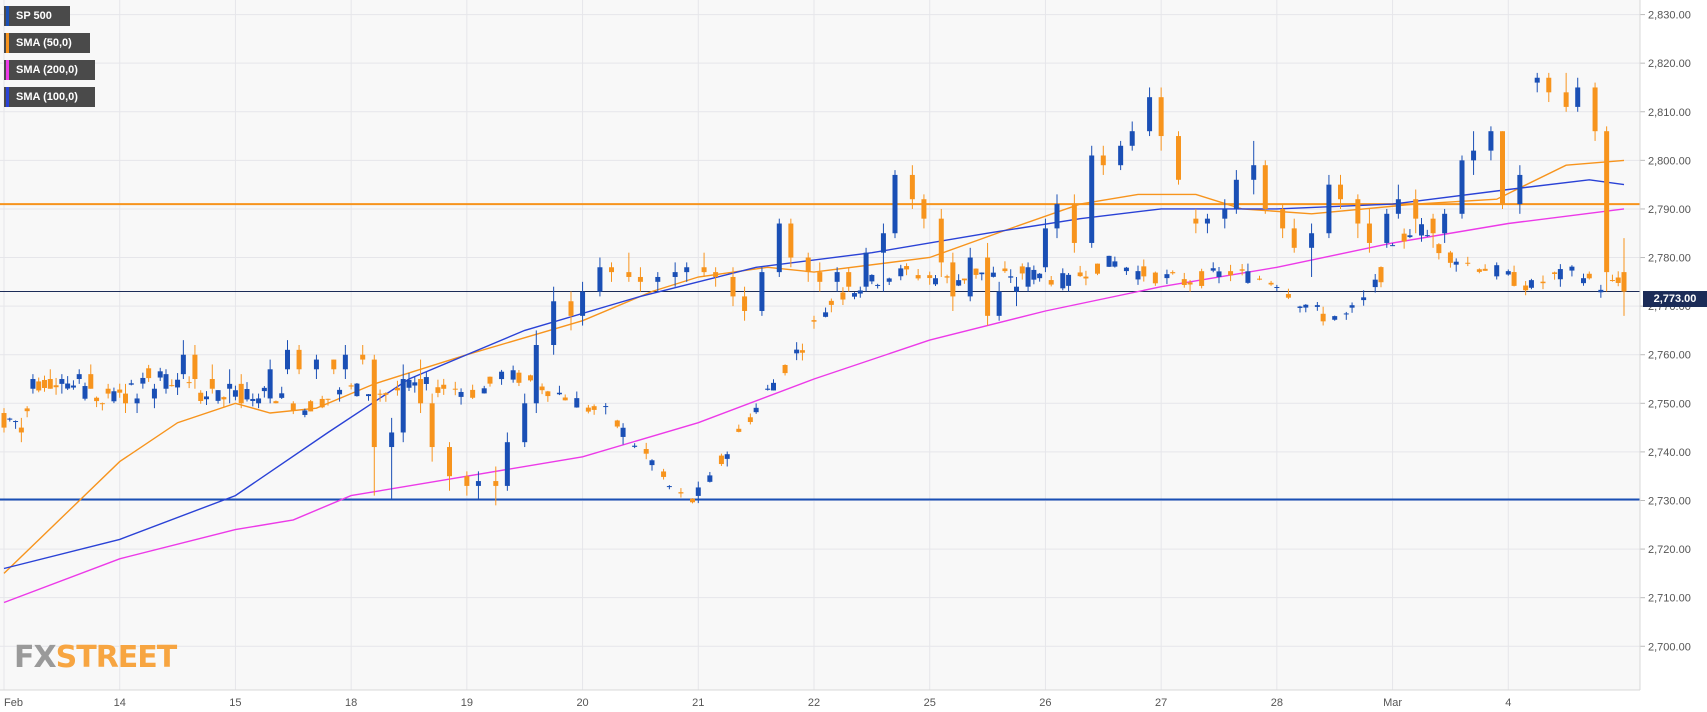 This screenshot has height=712, width=1707. Describe the element at coordinates (467, 703) in the screenshot. I see `x-tick-label: 19` at that location.